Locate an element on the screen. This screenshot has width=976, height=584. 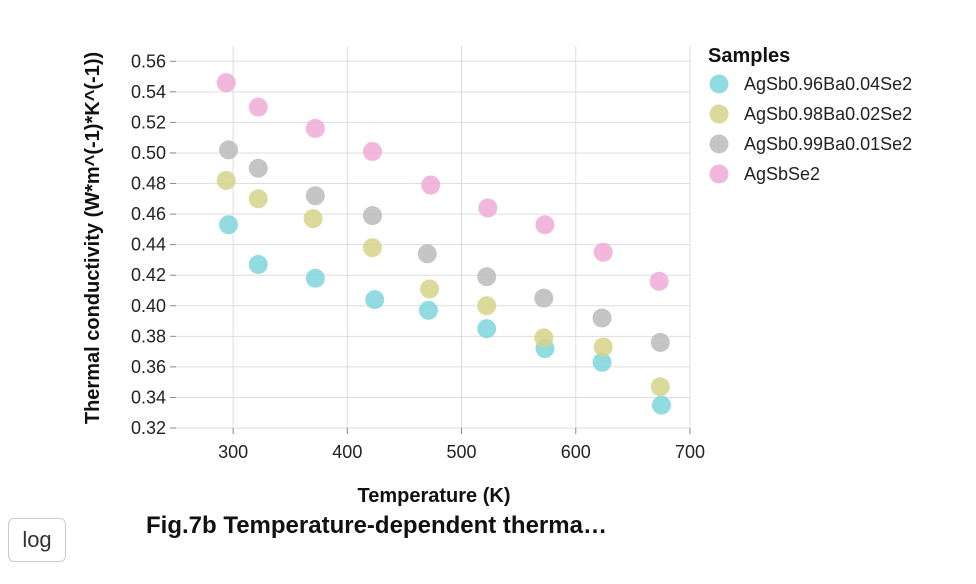
y-tick-label: 0.48 is located at coordinates (148, 184).